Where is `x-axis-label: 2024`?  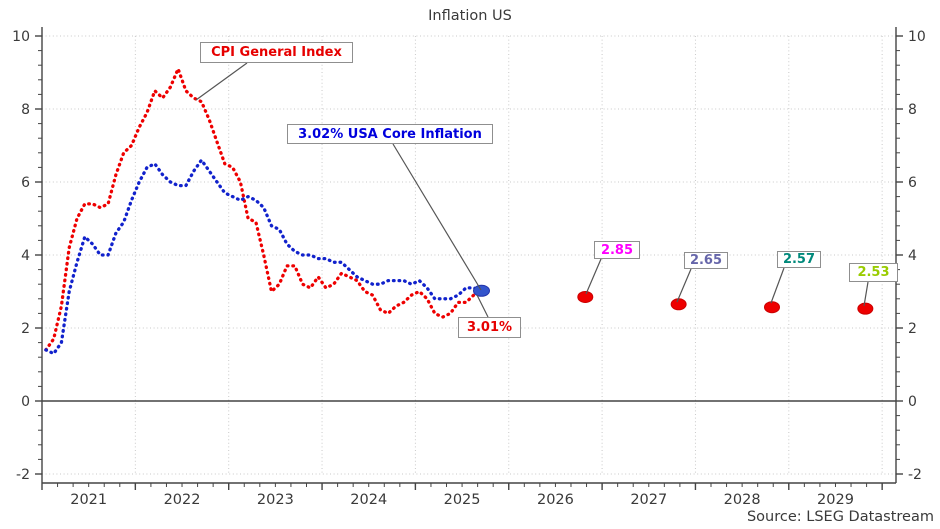
x-axis-label: 2024 is located at coordinates (368, 500).